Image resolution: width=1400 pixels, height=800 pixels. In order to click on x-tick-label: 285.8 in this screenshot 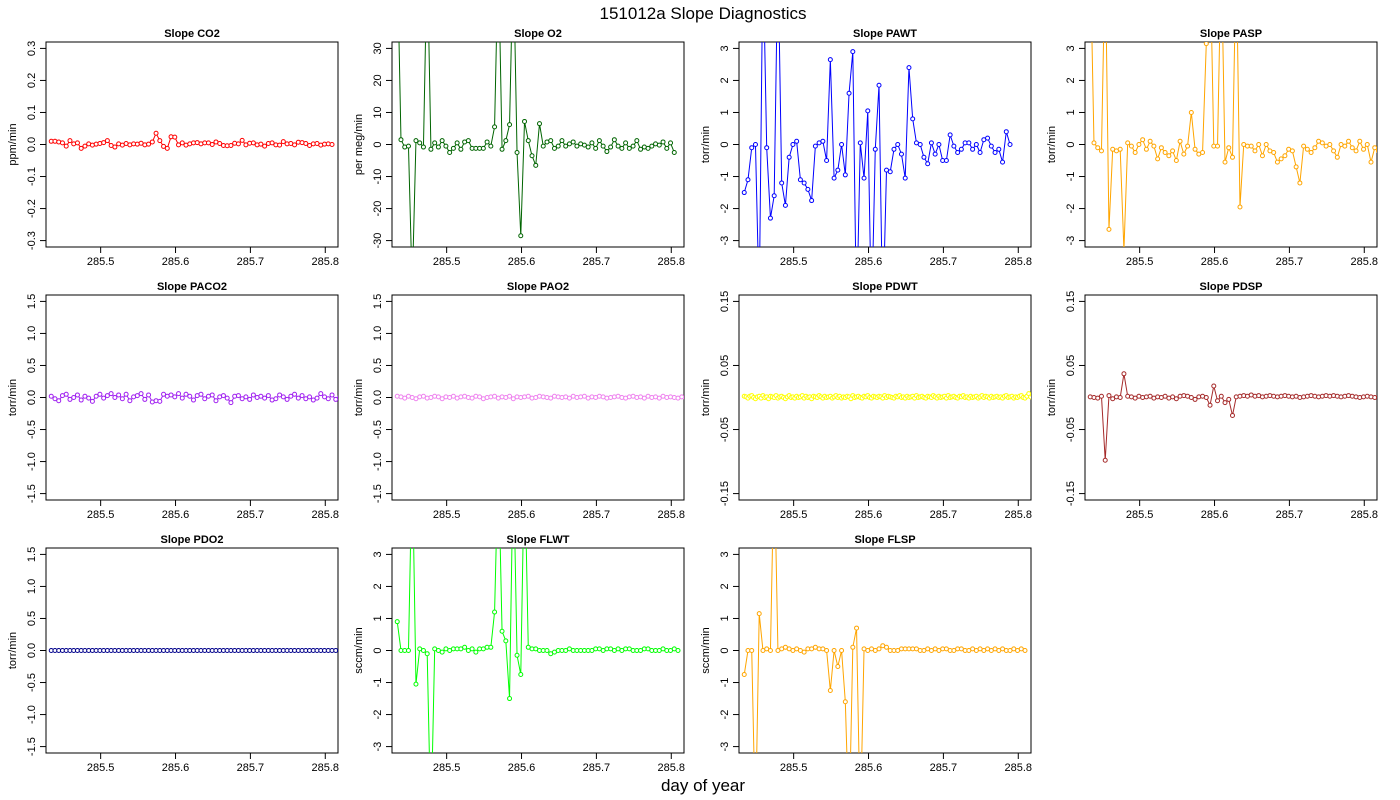, I will do `click(1019, 262)`.